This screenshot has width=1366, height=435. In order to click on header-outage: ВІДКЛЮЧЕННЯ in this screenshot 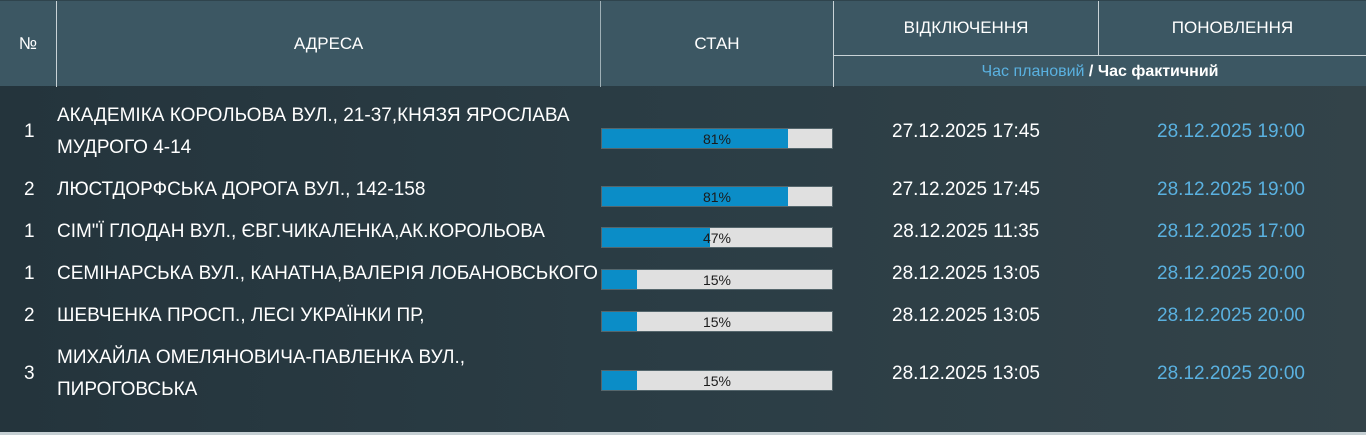, I will do `click(966, 27)`.